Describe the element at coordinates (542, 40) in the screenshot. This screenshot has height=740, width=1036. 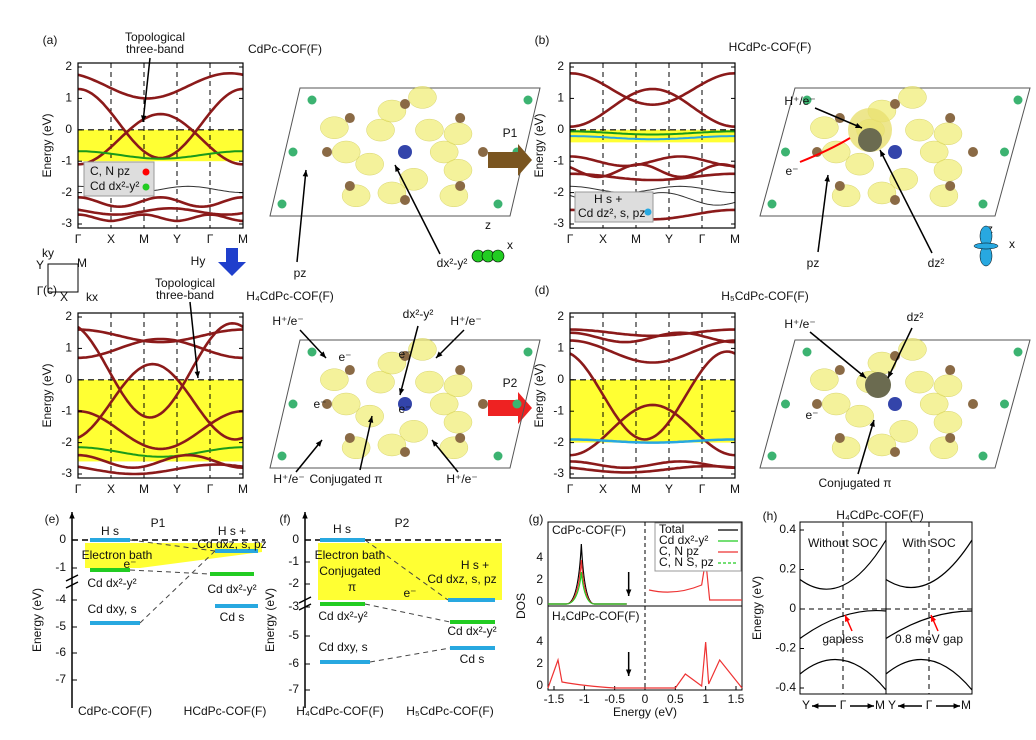
I see `panel-label: (b)` at that location.